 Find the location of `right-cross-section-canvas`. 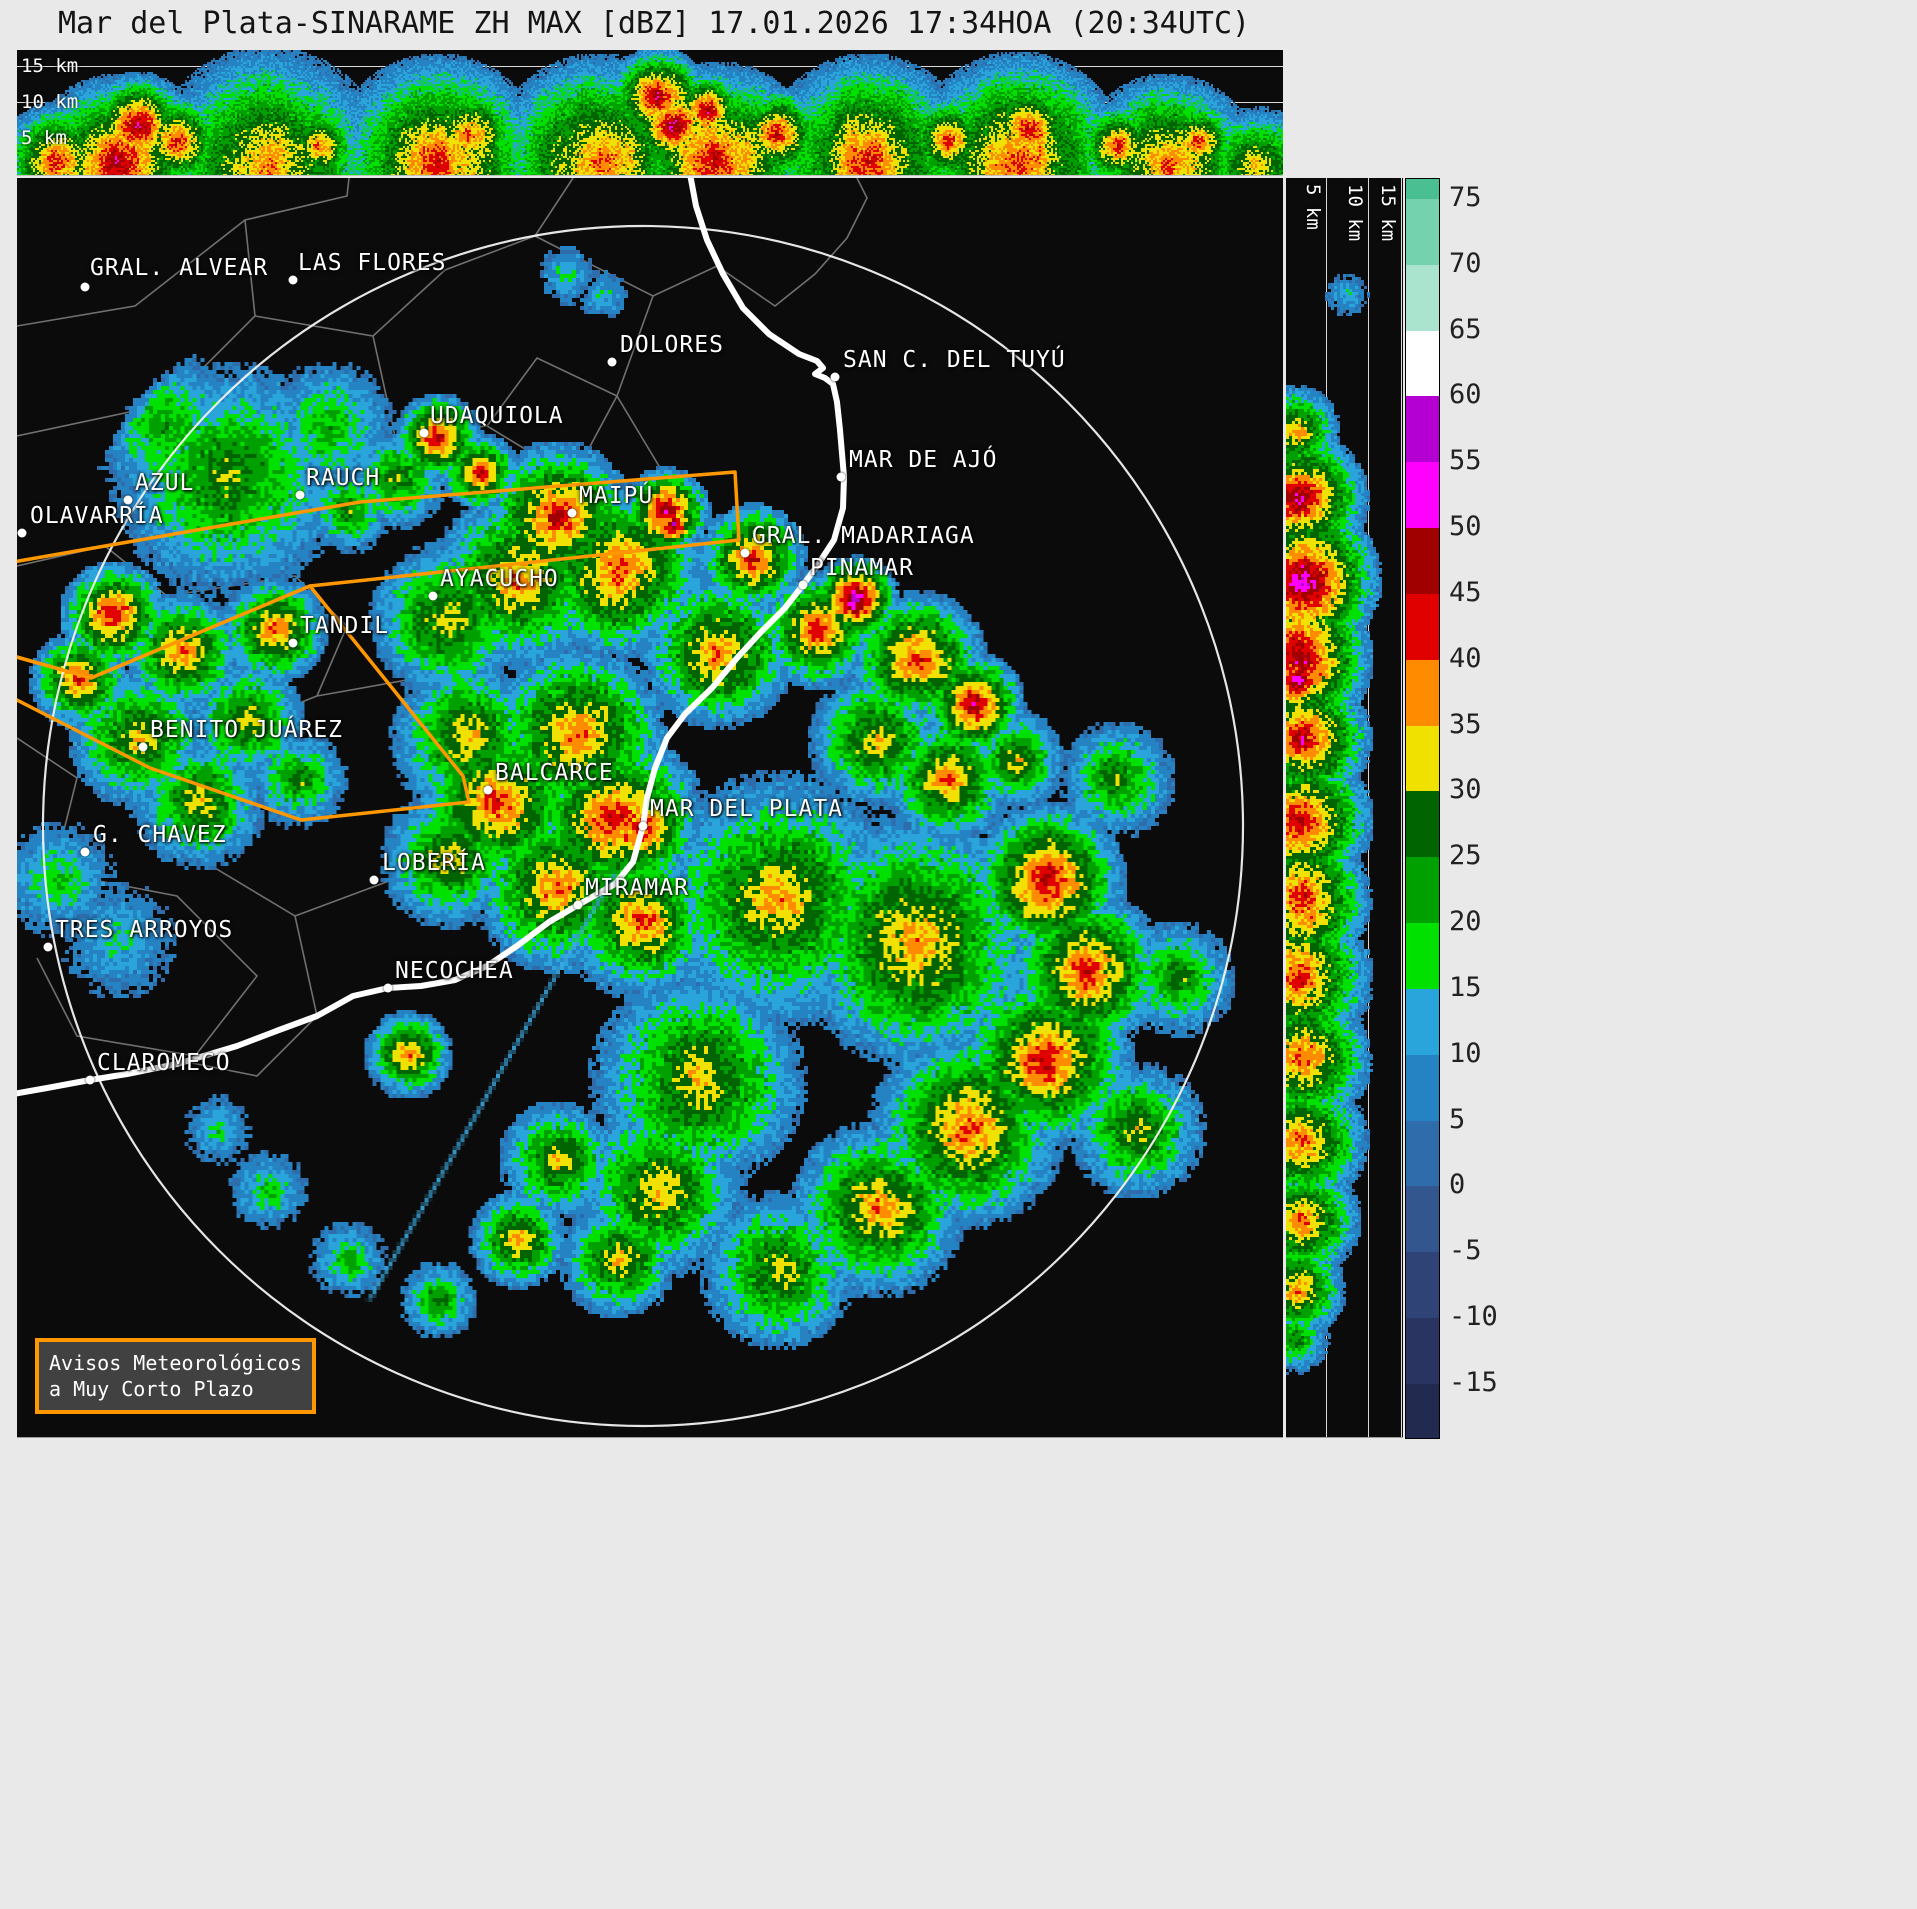

right-cross-section-canvas is located at coordinates (1344, 807).